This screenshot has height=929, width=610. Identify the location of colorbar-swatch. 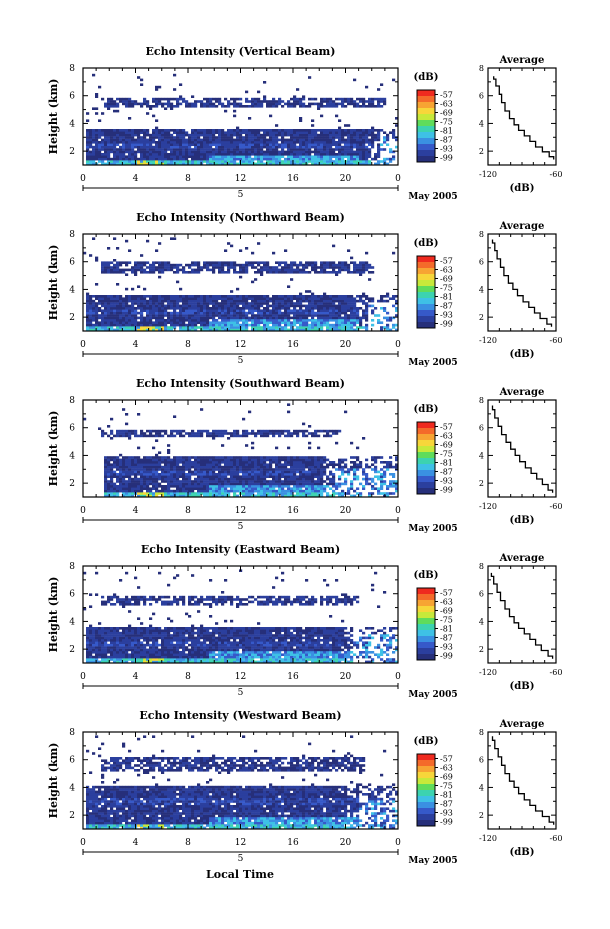
(426, 301).